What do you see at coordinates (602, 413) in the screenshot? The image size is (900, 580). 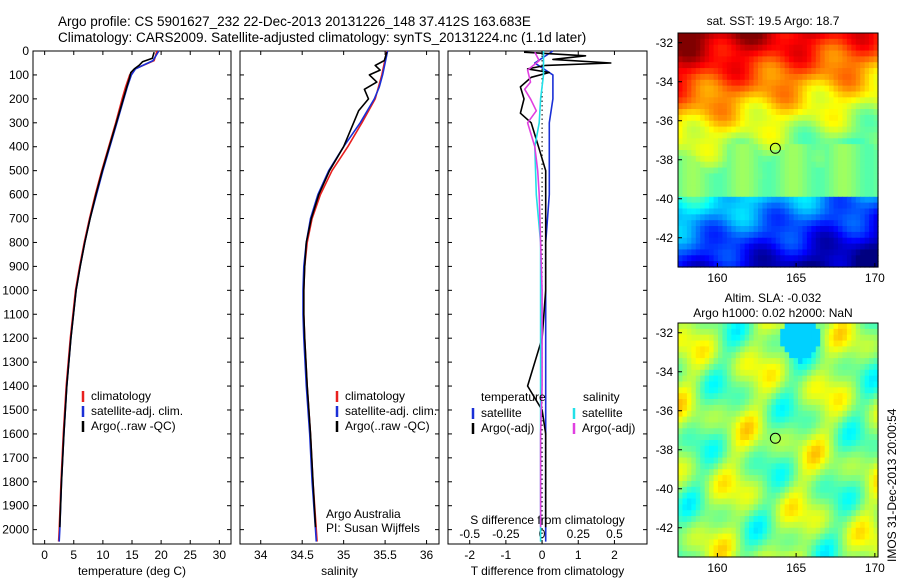 I see `salinity-legend-label-satellite: satellite` at bounding box center [602, 413].